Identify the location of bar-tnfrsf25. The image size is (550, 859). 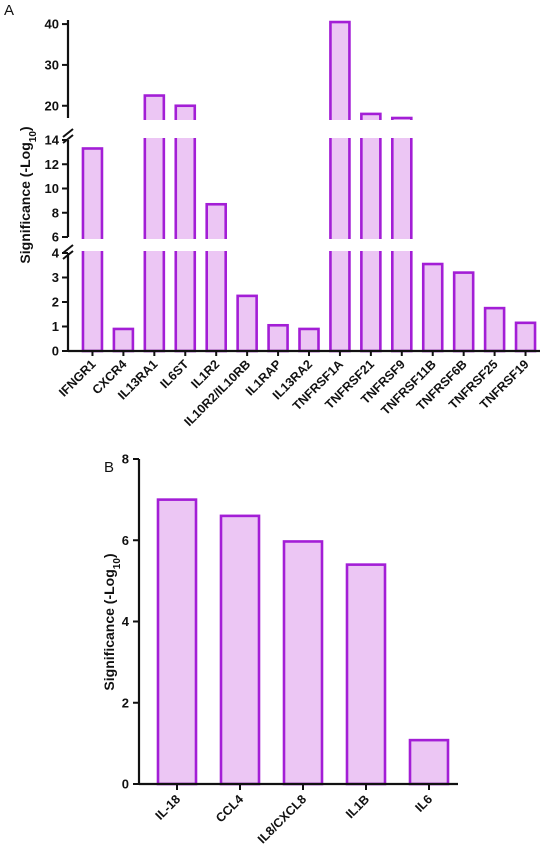
(494, 329).